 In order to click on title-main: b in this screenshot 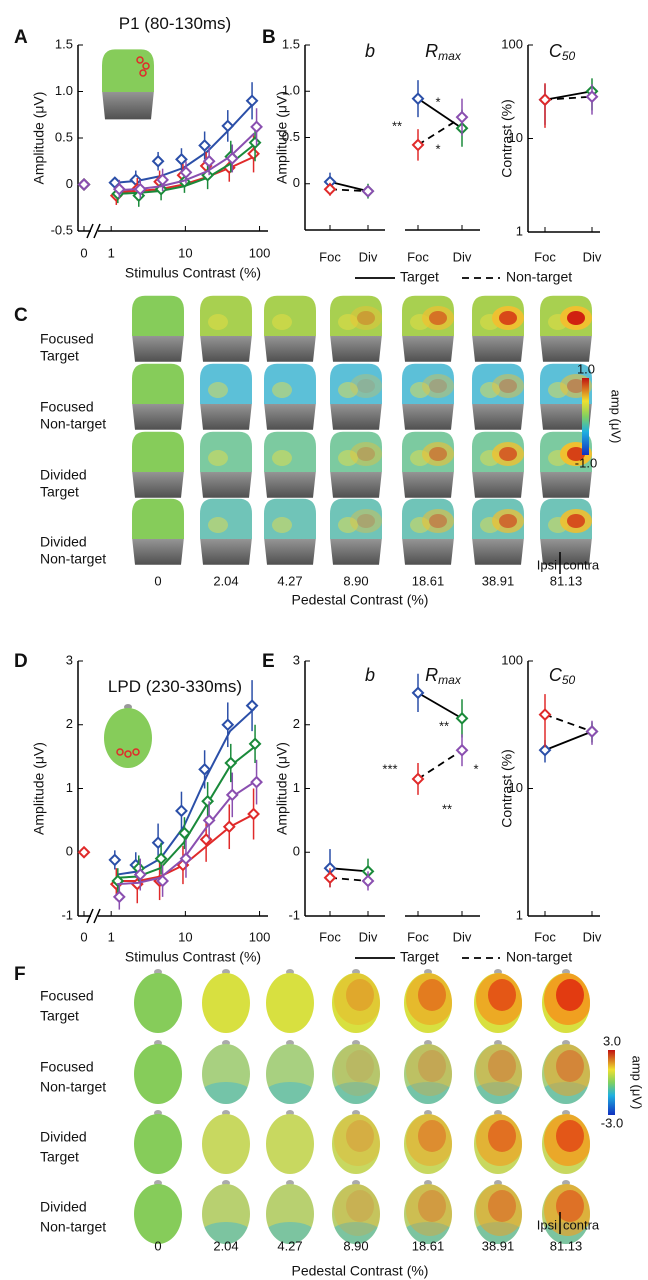, I will do `click(370, 675)`.